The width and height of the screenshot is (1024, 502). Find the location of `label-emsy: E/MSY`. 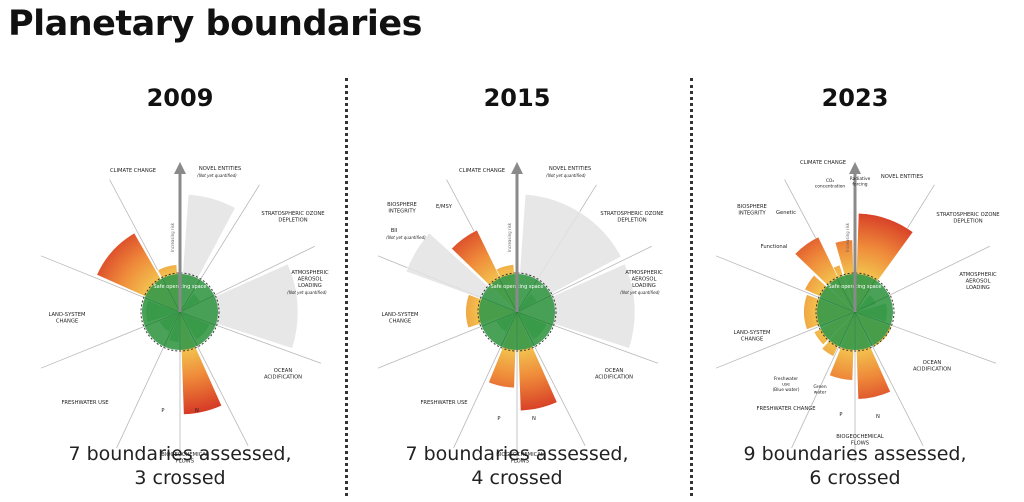

label-emsy: E/MSY is located at coordinates (444, 207).